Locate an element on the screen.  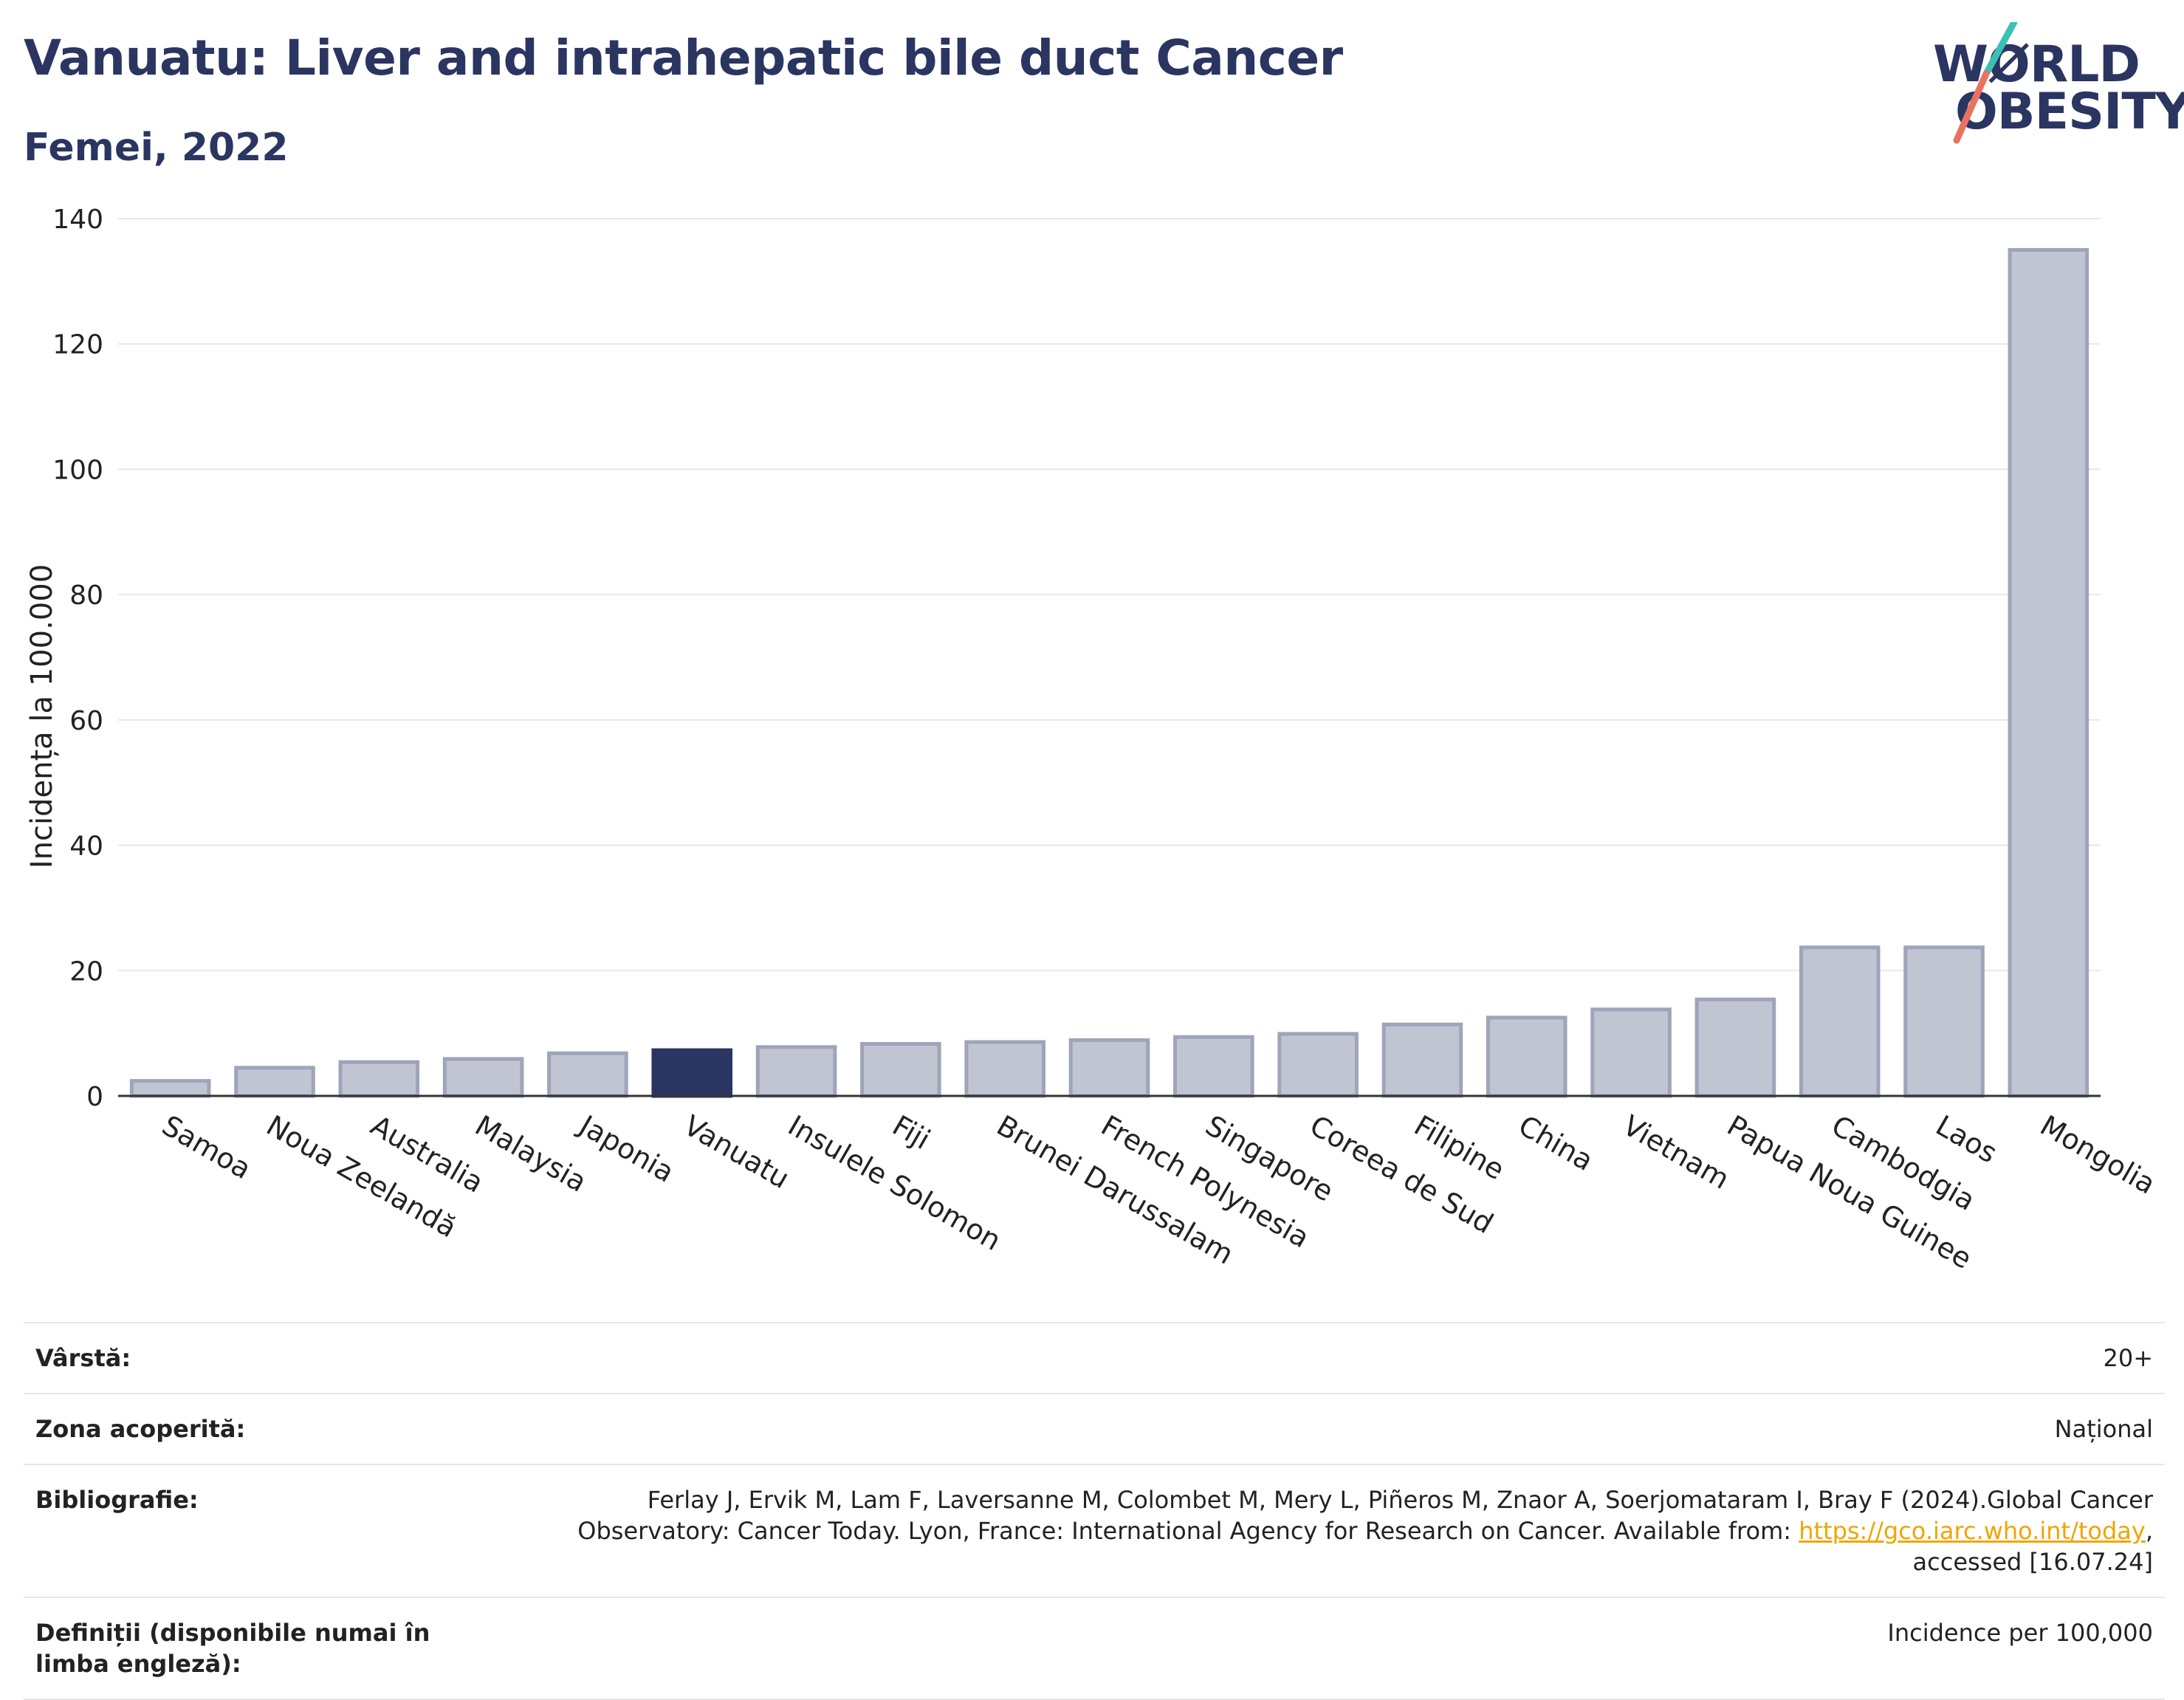
bibliography-accessed: , accessed [16.07.24] is located at coordinates (2033, 1546).